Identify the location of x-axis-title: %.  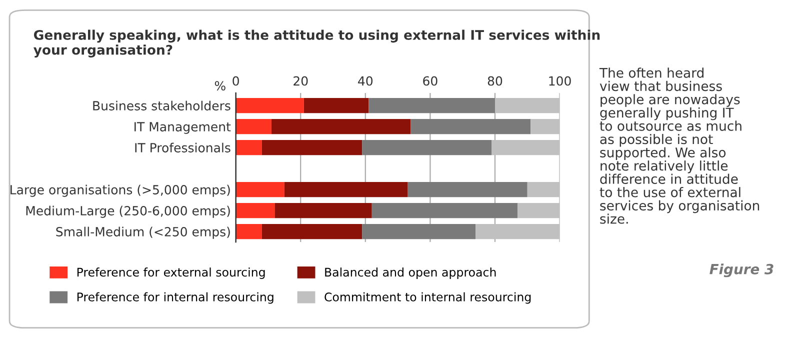
(220, 86).